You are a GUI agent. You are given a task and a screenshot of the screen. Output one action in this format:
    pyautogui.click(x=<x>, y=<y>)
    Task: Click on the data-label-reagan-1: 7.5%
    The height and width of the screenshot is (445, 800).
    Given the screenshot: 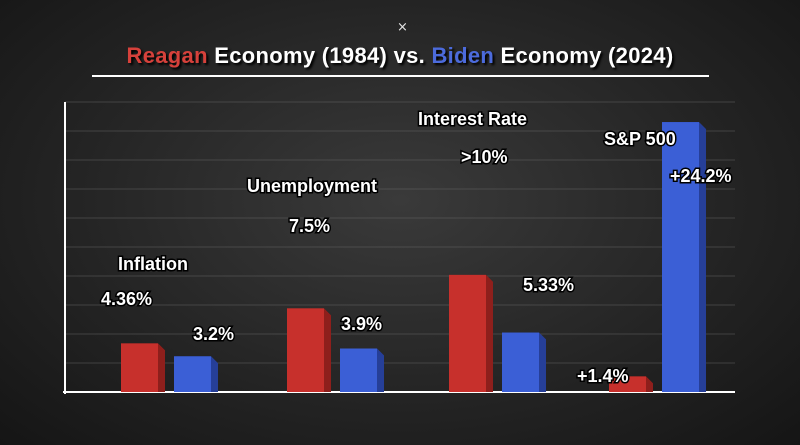 What is the action you would take?
    pyautogui.click(x=309, y=226)
    